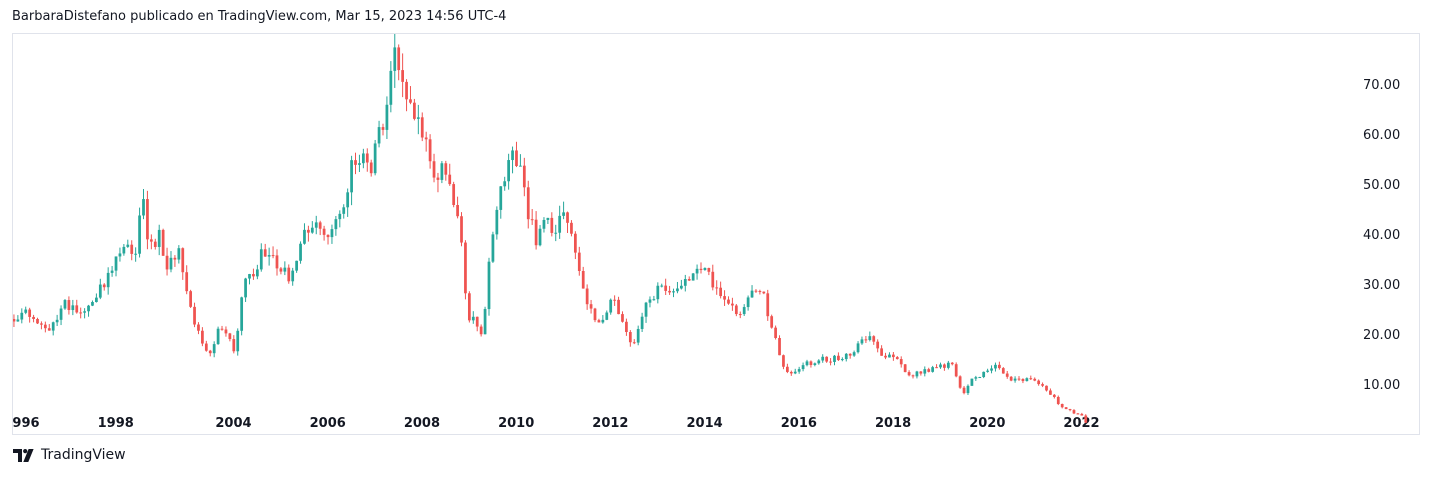 This screenshot has height=478, width=1432. What do you see at coordinates (26, 423) in the screenshot?
I see `x-tick-label: 1996` at bounding box center [26, 423].